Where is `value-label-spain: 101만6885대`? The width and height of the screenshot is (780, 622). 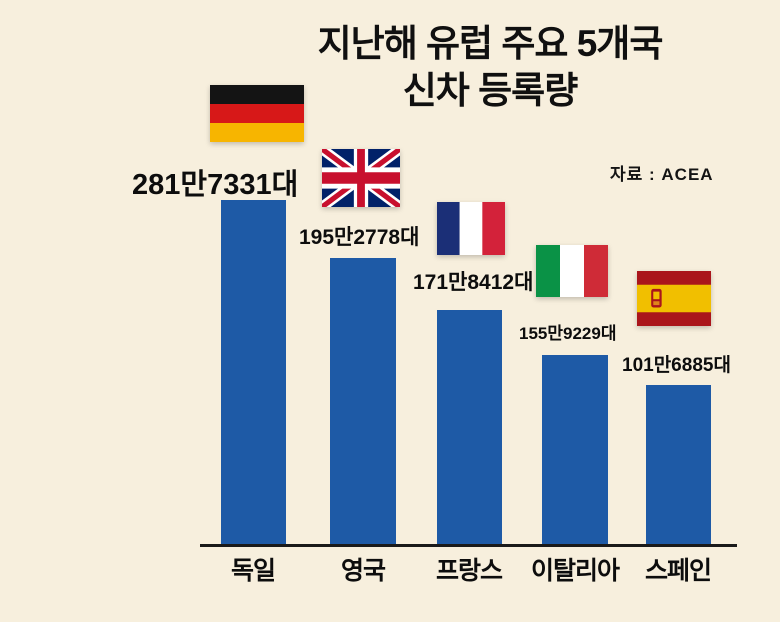 value-label-spain: 101만6885대 is located at coordinates (676, 365).